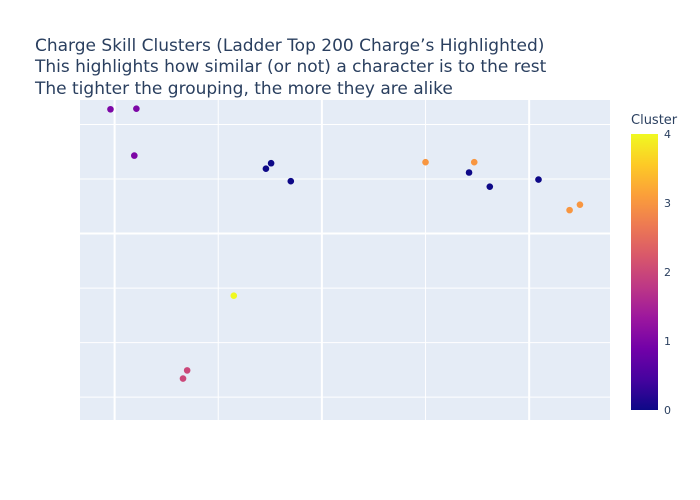 This screenshot has width=700, height=500. Describe the element at coordinates (667, 134) in the screenshot. I see `colorbar-tick-label: 4` at that location.